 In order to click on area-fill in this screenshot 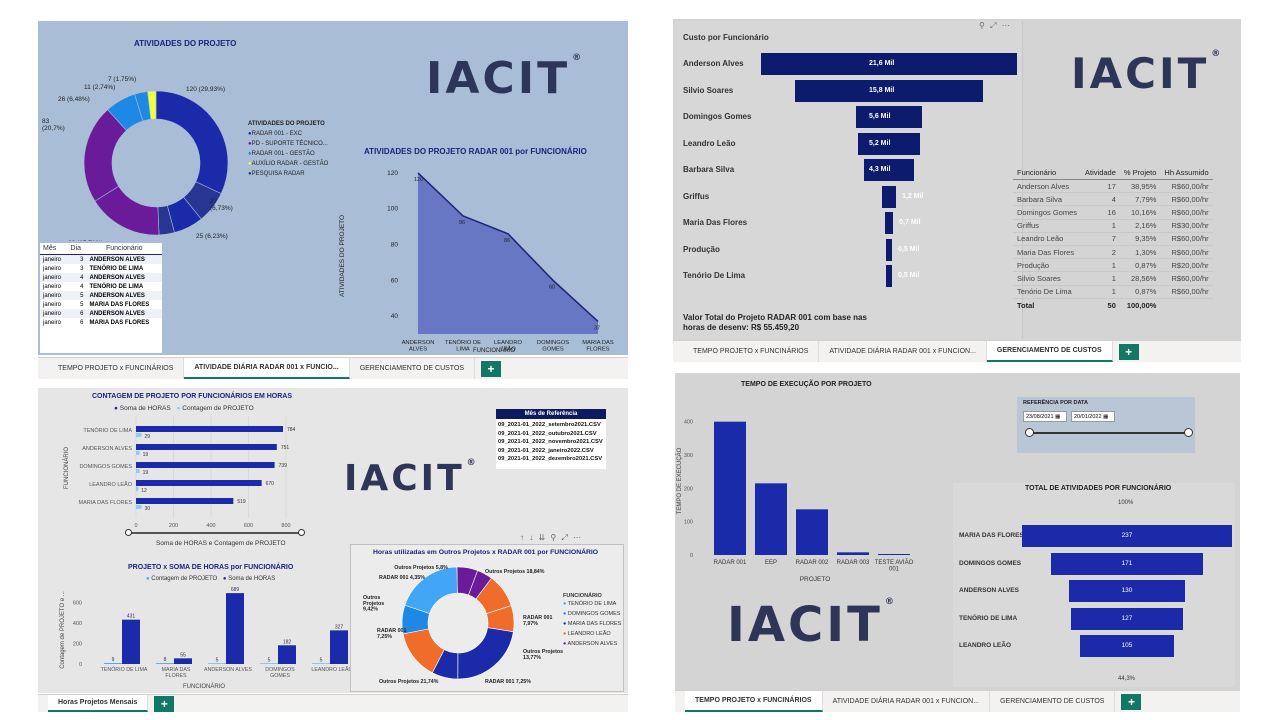, I will do `click(508, 253)`.